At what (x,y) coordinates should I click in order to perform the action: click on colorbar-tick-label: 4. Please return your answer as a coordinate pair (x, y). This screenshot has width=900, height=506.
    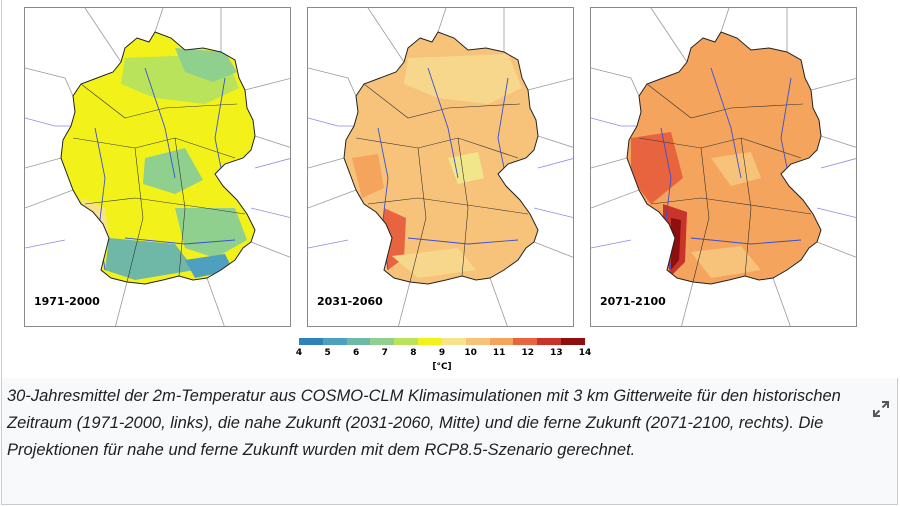
    Looking at the image, I should click on (299, 353).